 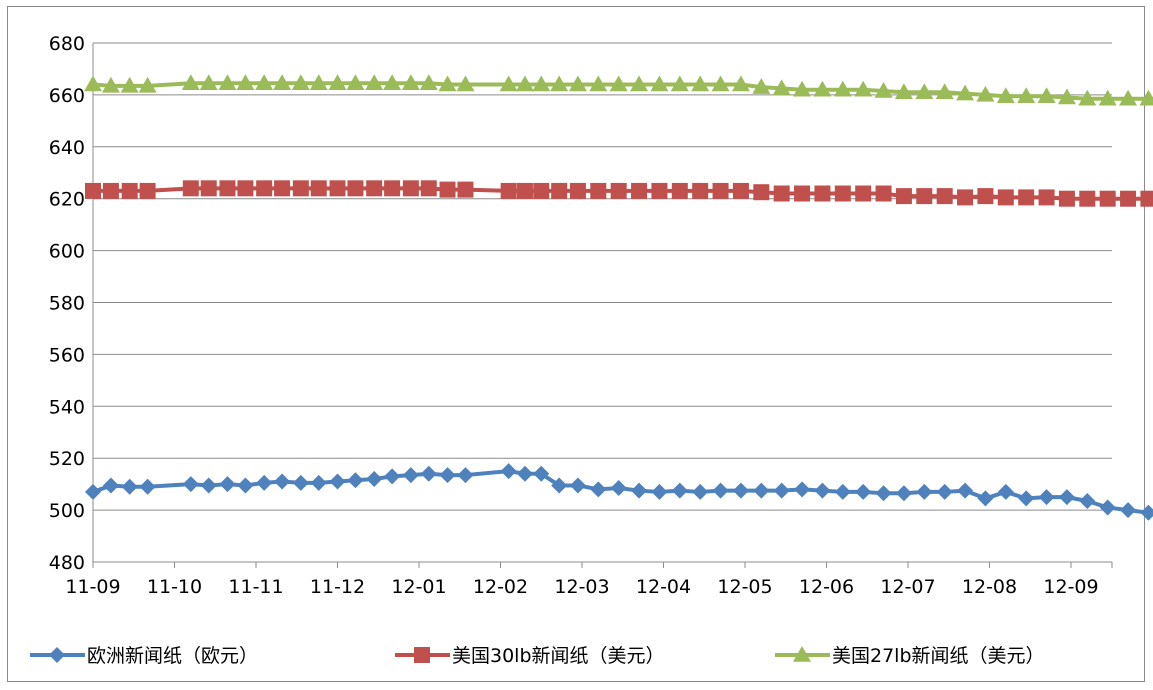 I want to click on legend-label: 欧洲新闻纸（欧元）, so click(x=172, y=656).